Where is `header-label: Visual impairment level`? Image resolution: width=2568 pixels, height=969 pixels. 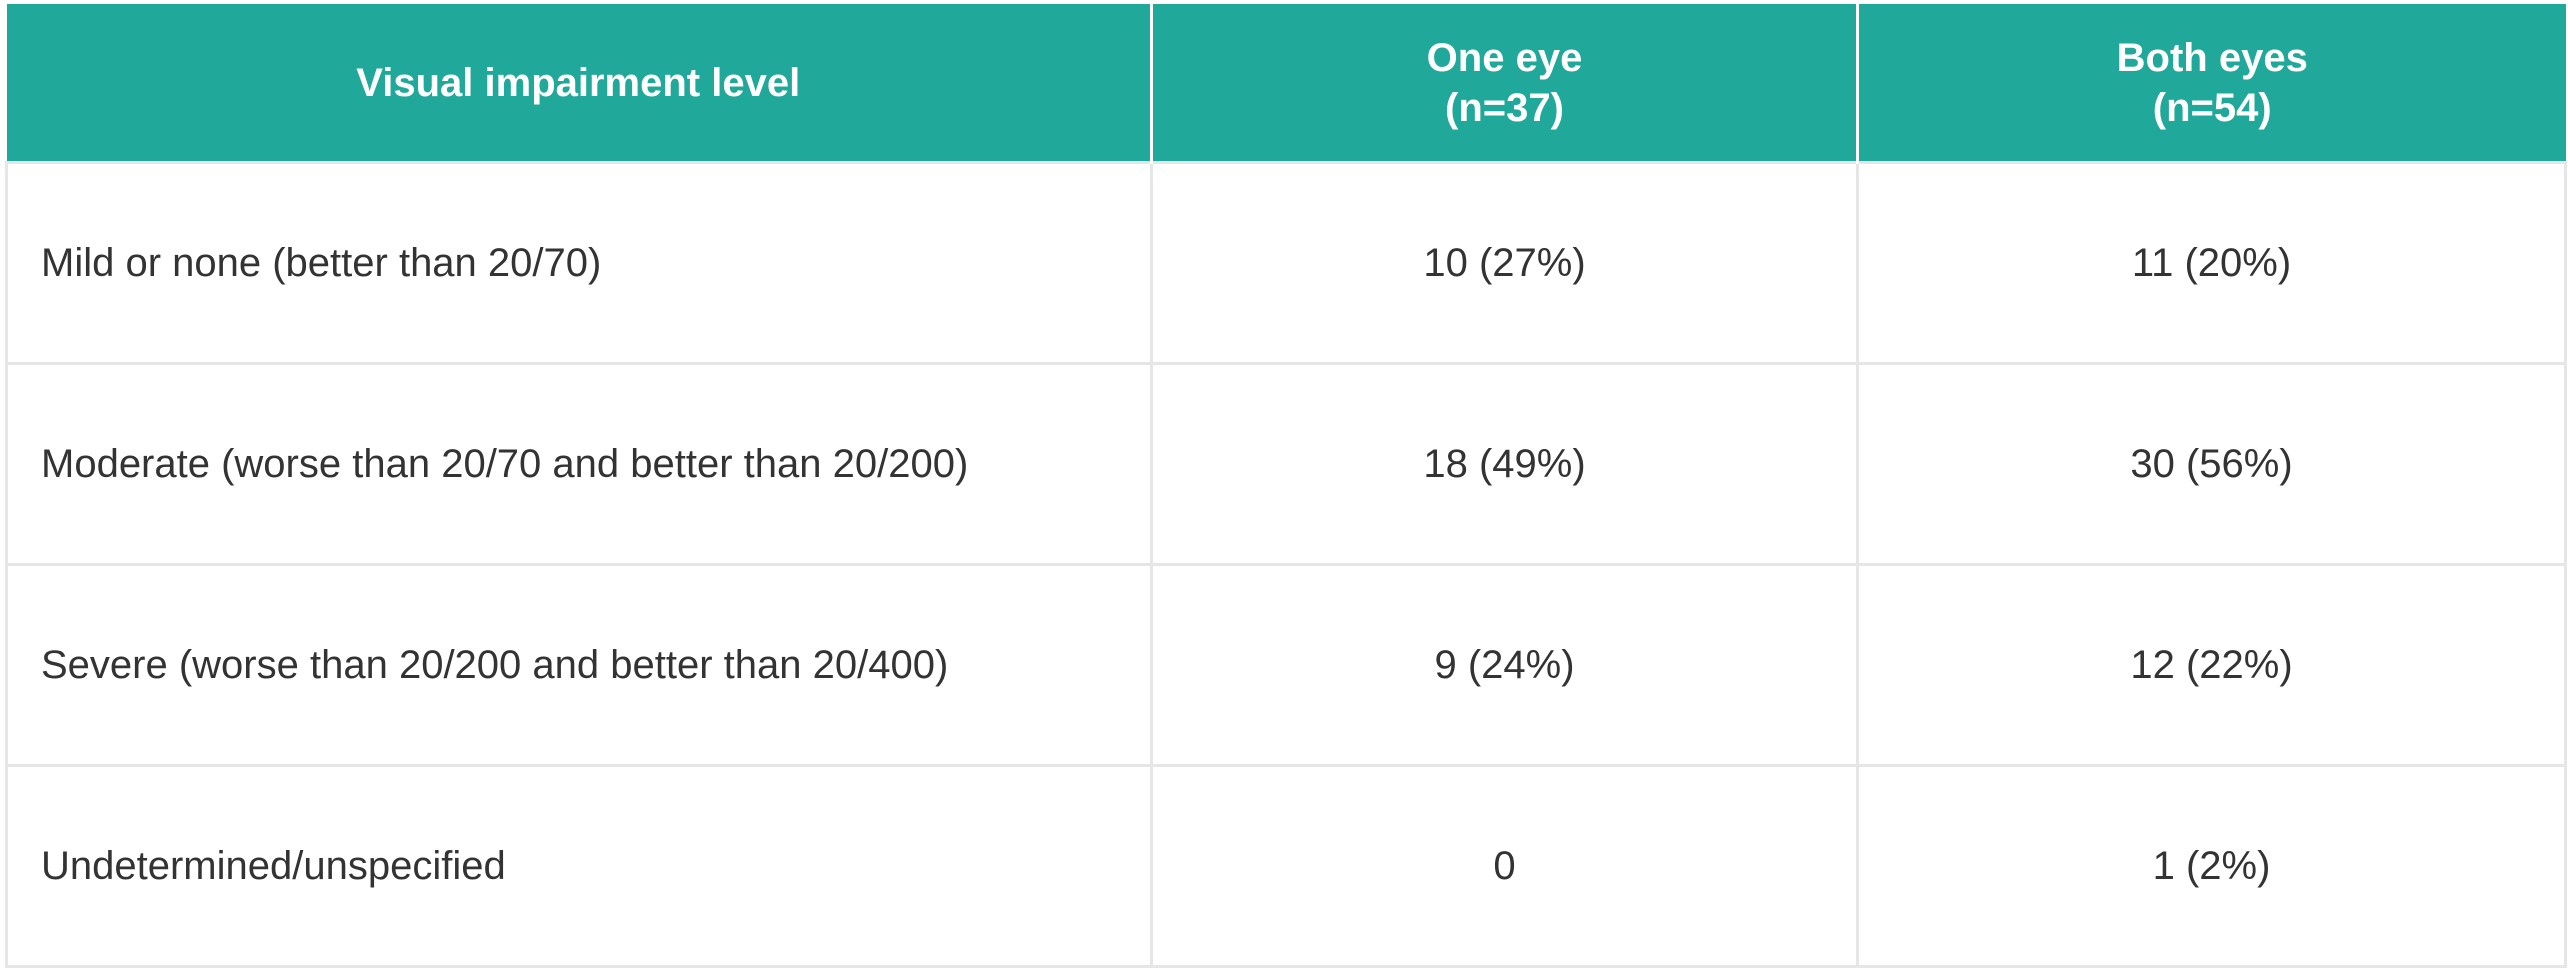
header-label: Visual impairment level is located at coordinates (578, 82).